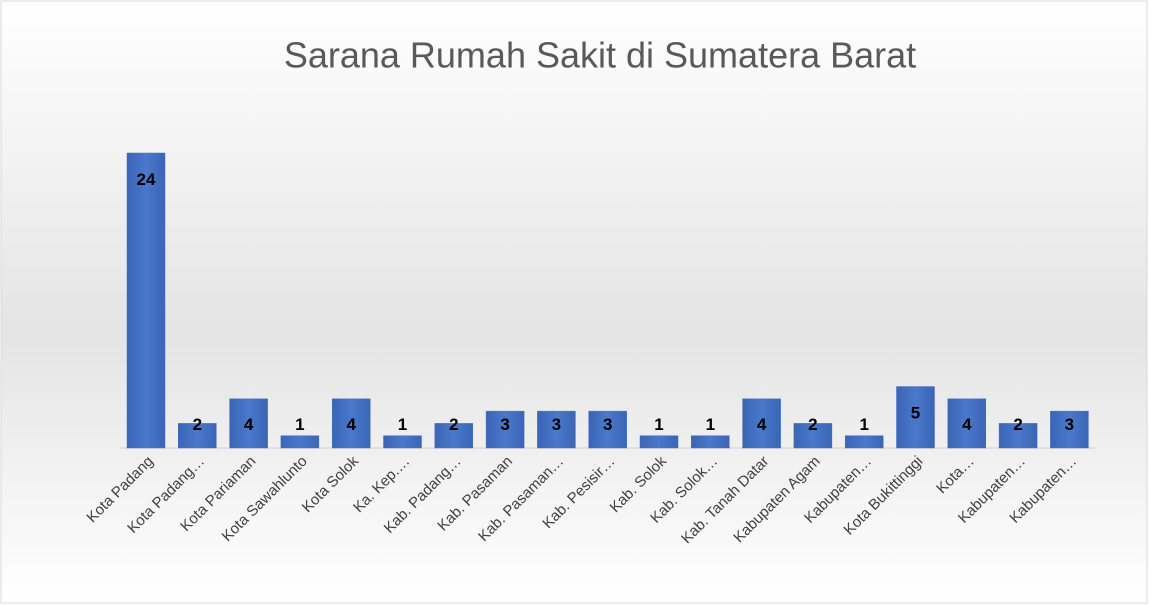 This screenshot has width=1149, height=605. Describe the element at coordinates (915, 413) in the screenshot. I see `value-label: 5` at that location.